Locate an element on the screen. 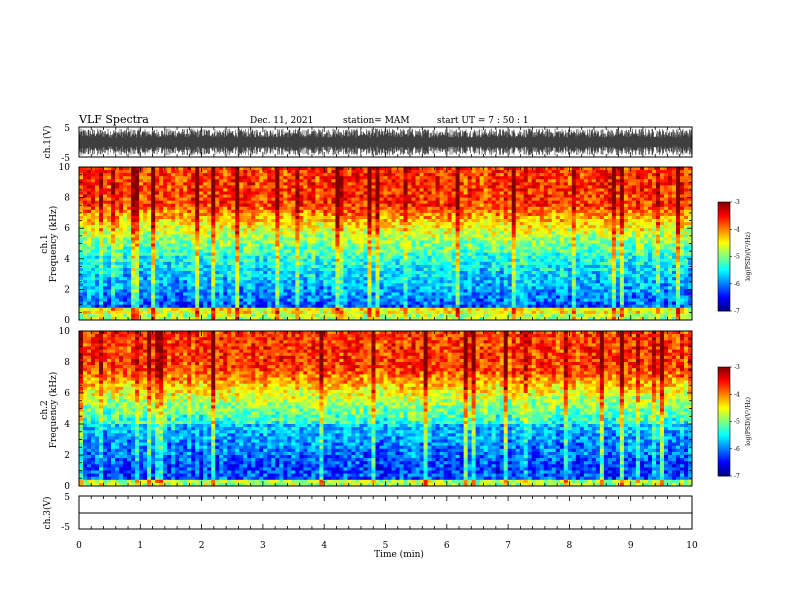  x-tick-label: 4 is located at coordinates (324, 546).